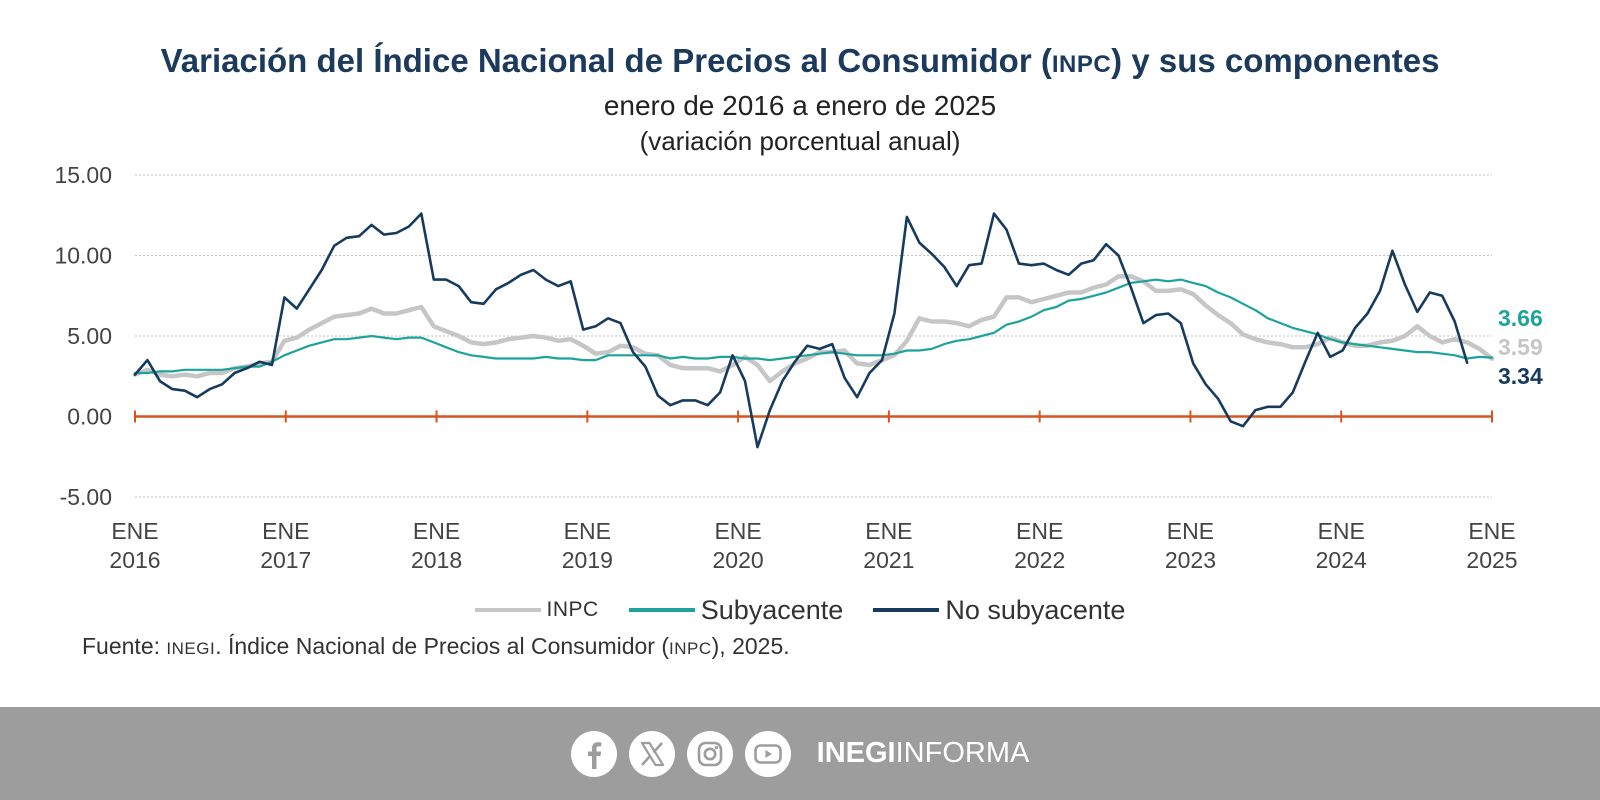  I want to click on x-tick-label-year: 2019, so click(587, 560).